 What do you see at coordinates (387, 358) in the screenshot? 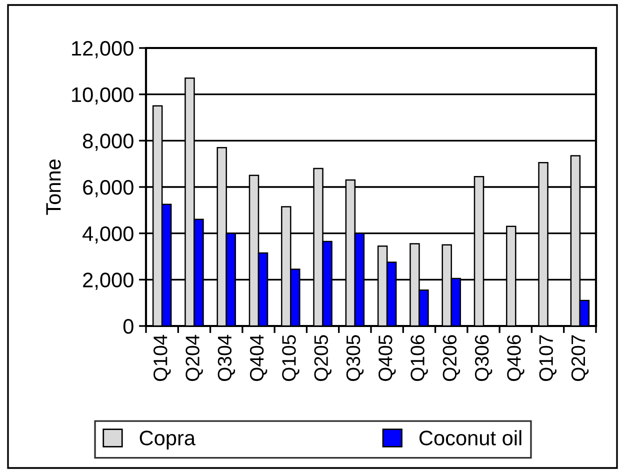
I see `x-tick-label: Q405` at bounding box center [387, 358].